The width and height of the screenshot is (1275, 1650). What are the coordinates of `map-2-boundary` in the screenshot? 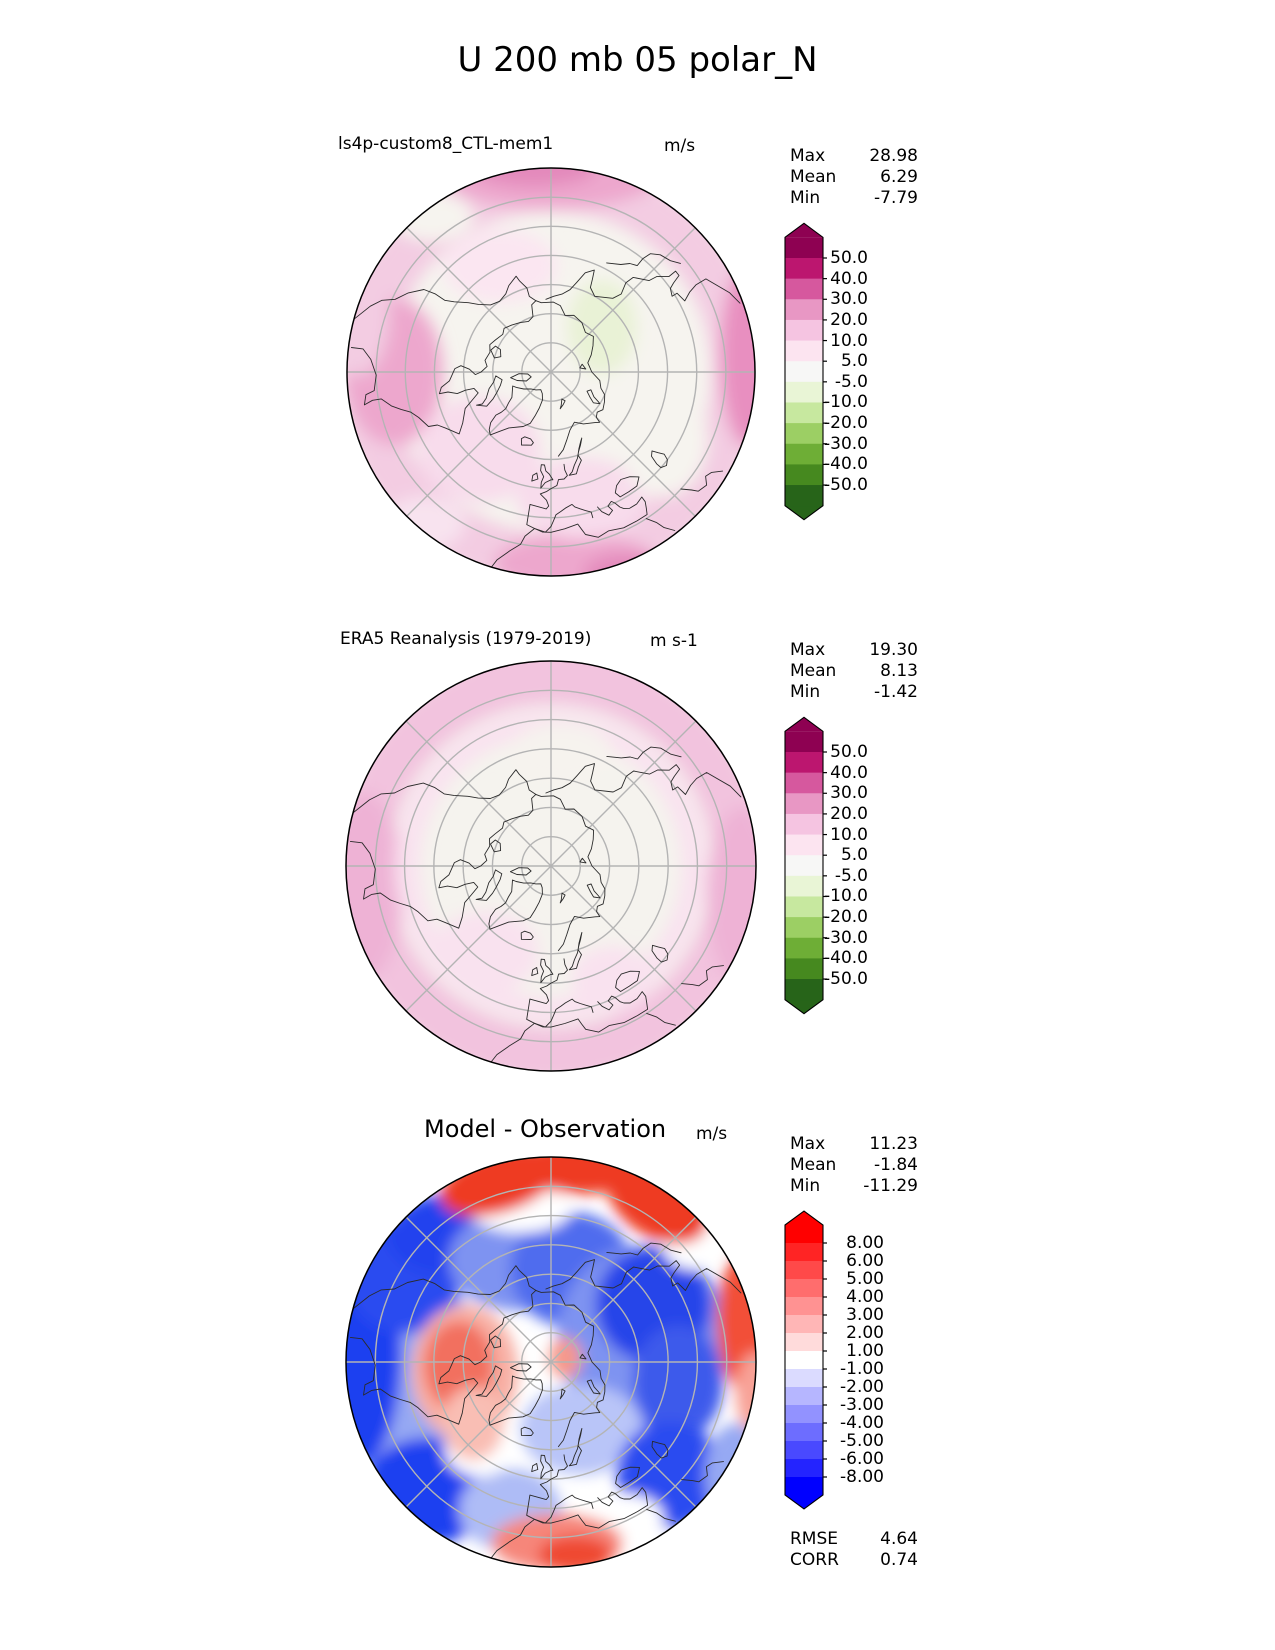 It's located at (551, 866).